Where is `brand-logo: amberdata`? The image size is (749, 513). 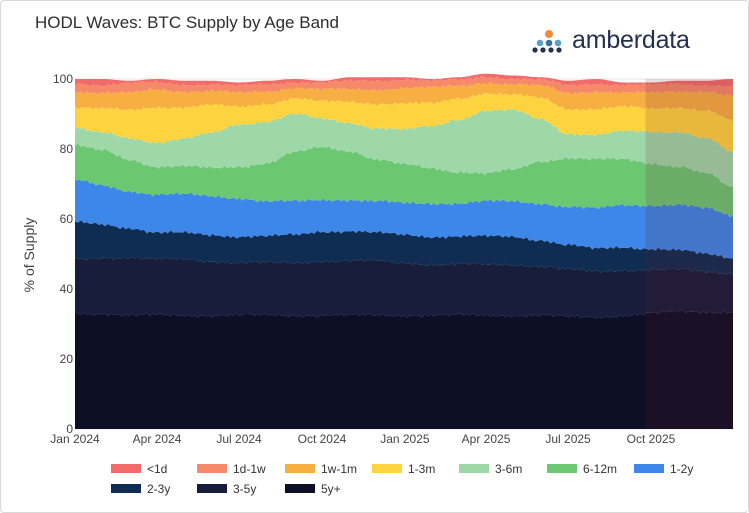
brand-logo: amberdata is located at coordinates (611, 40).